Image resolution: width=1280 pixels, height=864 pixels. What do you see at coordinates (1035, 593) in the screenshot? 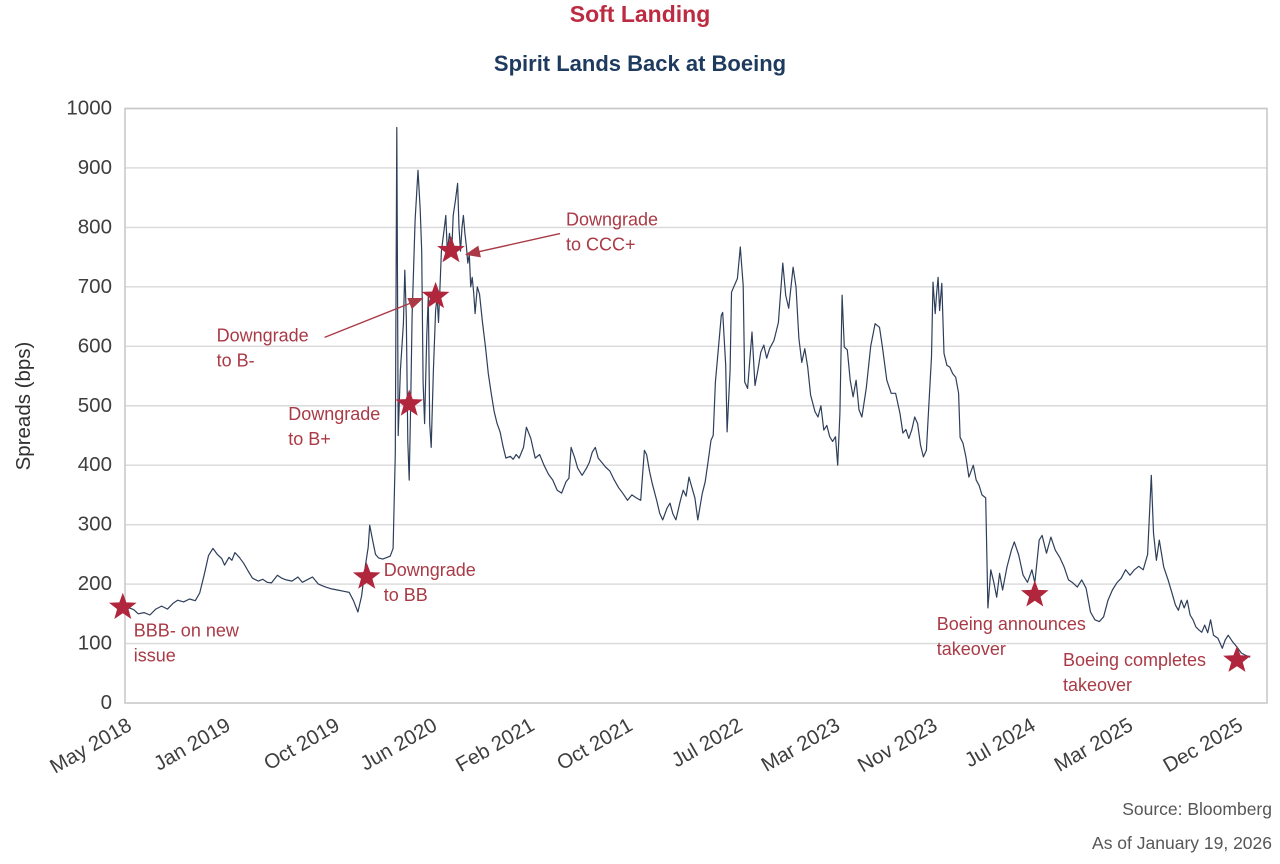
I see `star-marker-boeing-announces-takeover` at bounding box center [1035, 593].